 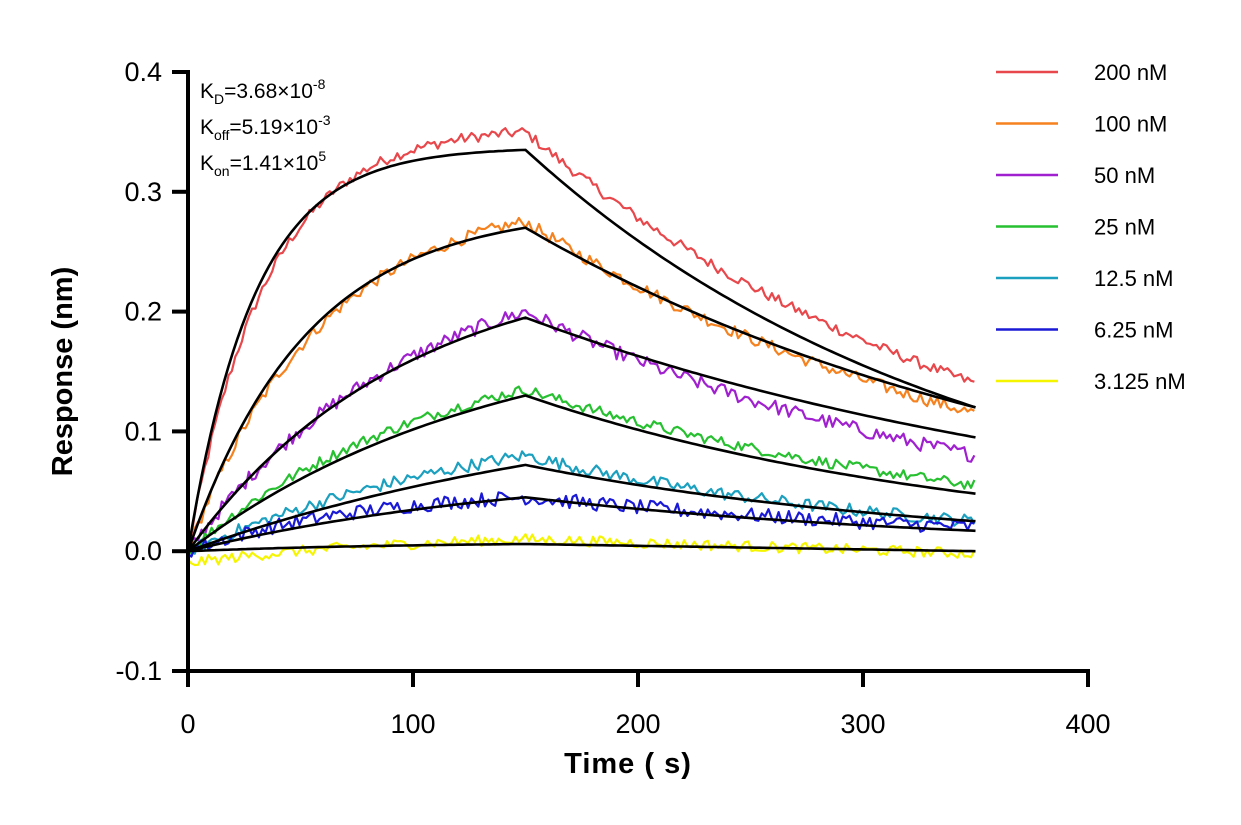 I want to click on y-tick-label: 0.4, so click(x=143, y=72).